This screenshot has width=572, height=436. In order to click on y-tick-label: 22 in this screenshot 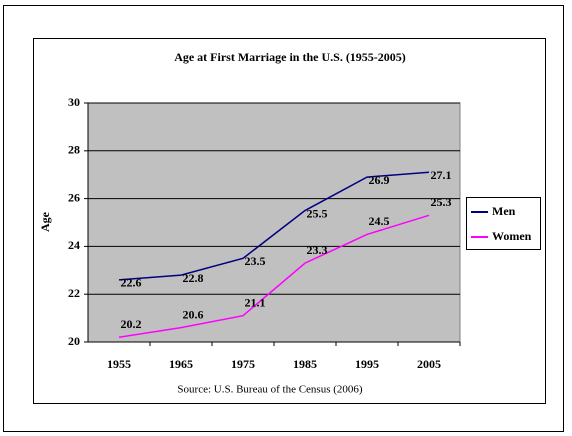, I will do `click(74, 293)`.